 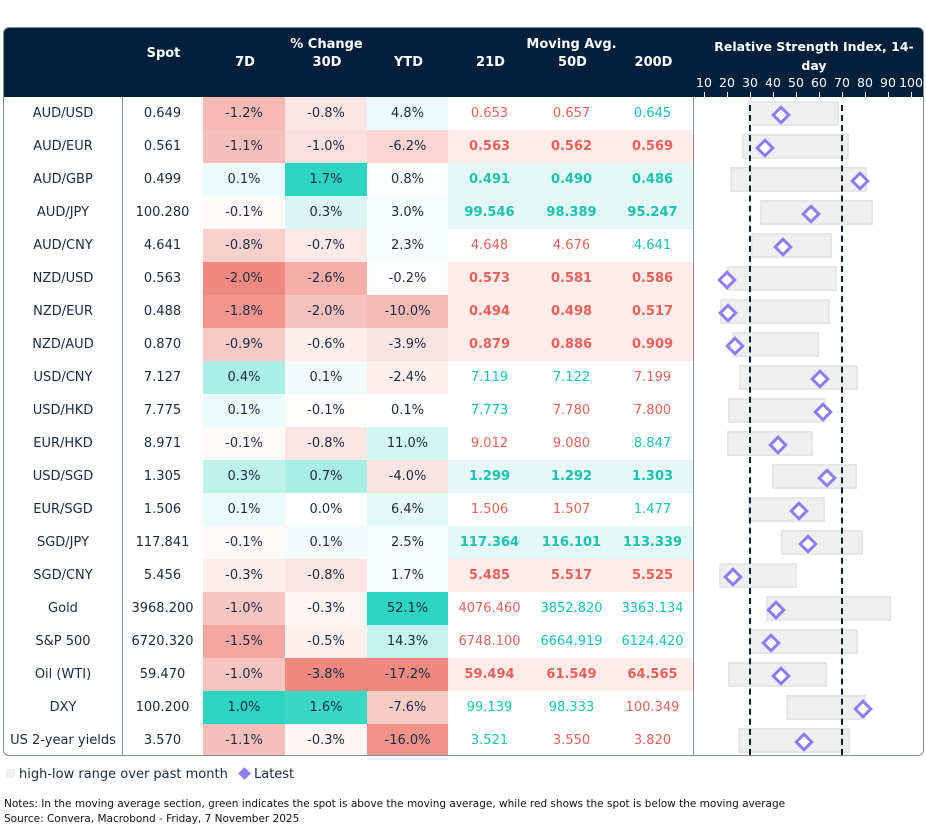 I want to click on rsi-tick-label: 80, so click(x=865, y=82).